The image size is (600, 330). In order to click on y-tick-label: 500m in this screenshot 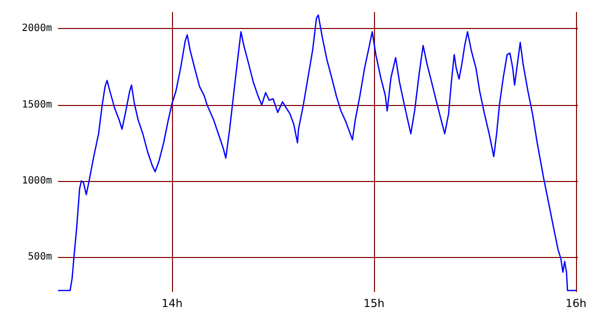, I will do `click(40, 257)`.